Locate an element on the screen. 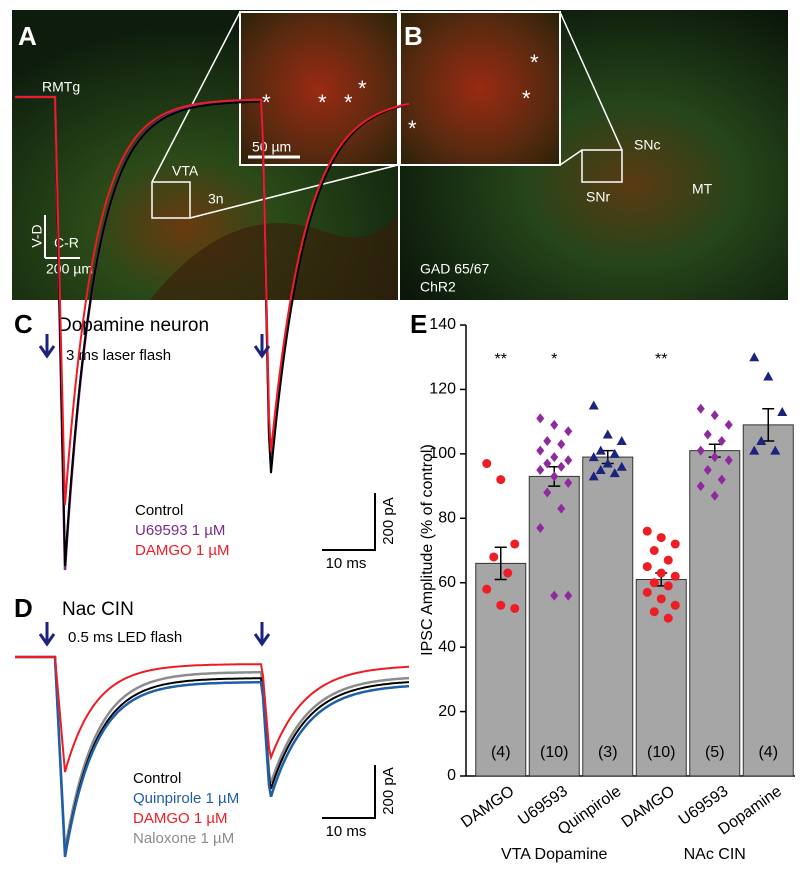 Image resolution: width=800 pixels, height=876 pixels. region-label: 3n is located at coordinates (216, 199).